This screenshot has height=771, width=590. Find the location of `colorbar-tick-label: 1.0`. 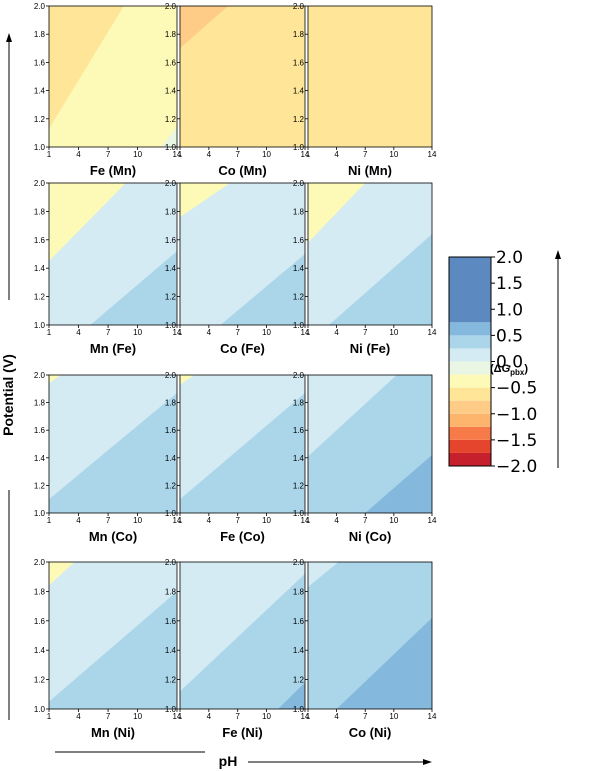

colorbar-tick-label: 1.0 is located at coordinates (509, 310).